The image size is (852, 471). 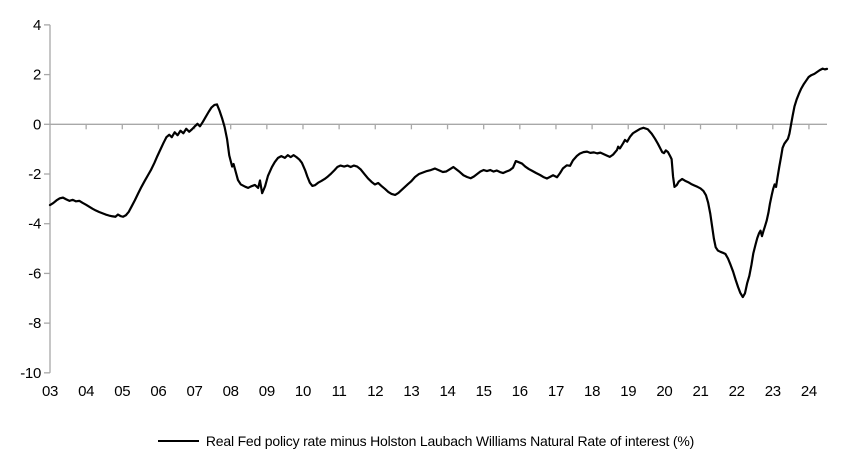 What do you see at coordinates (86, 391) in the screenshot?
I see `x-tick-label: 04` at bounding box center [86, 391].